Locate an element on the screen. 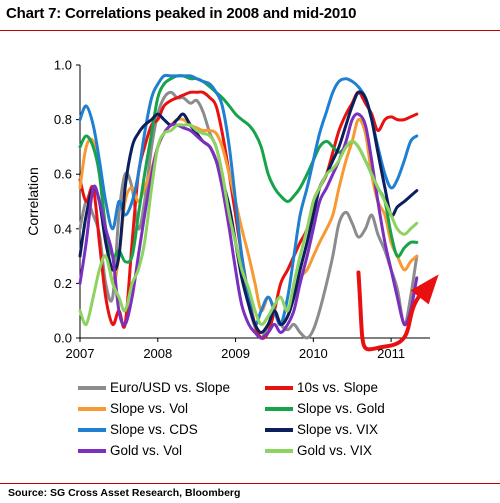 This screenshot has height=503, width=500. x-tick-label: 2011 is located at coordinates (391, 353).